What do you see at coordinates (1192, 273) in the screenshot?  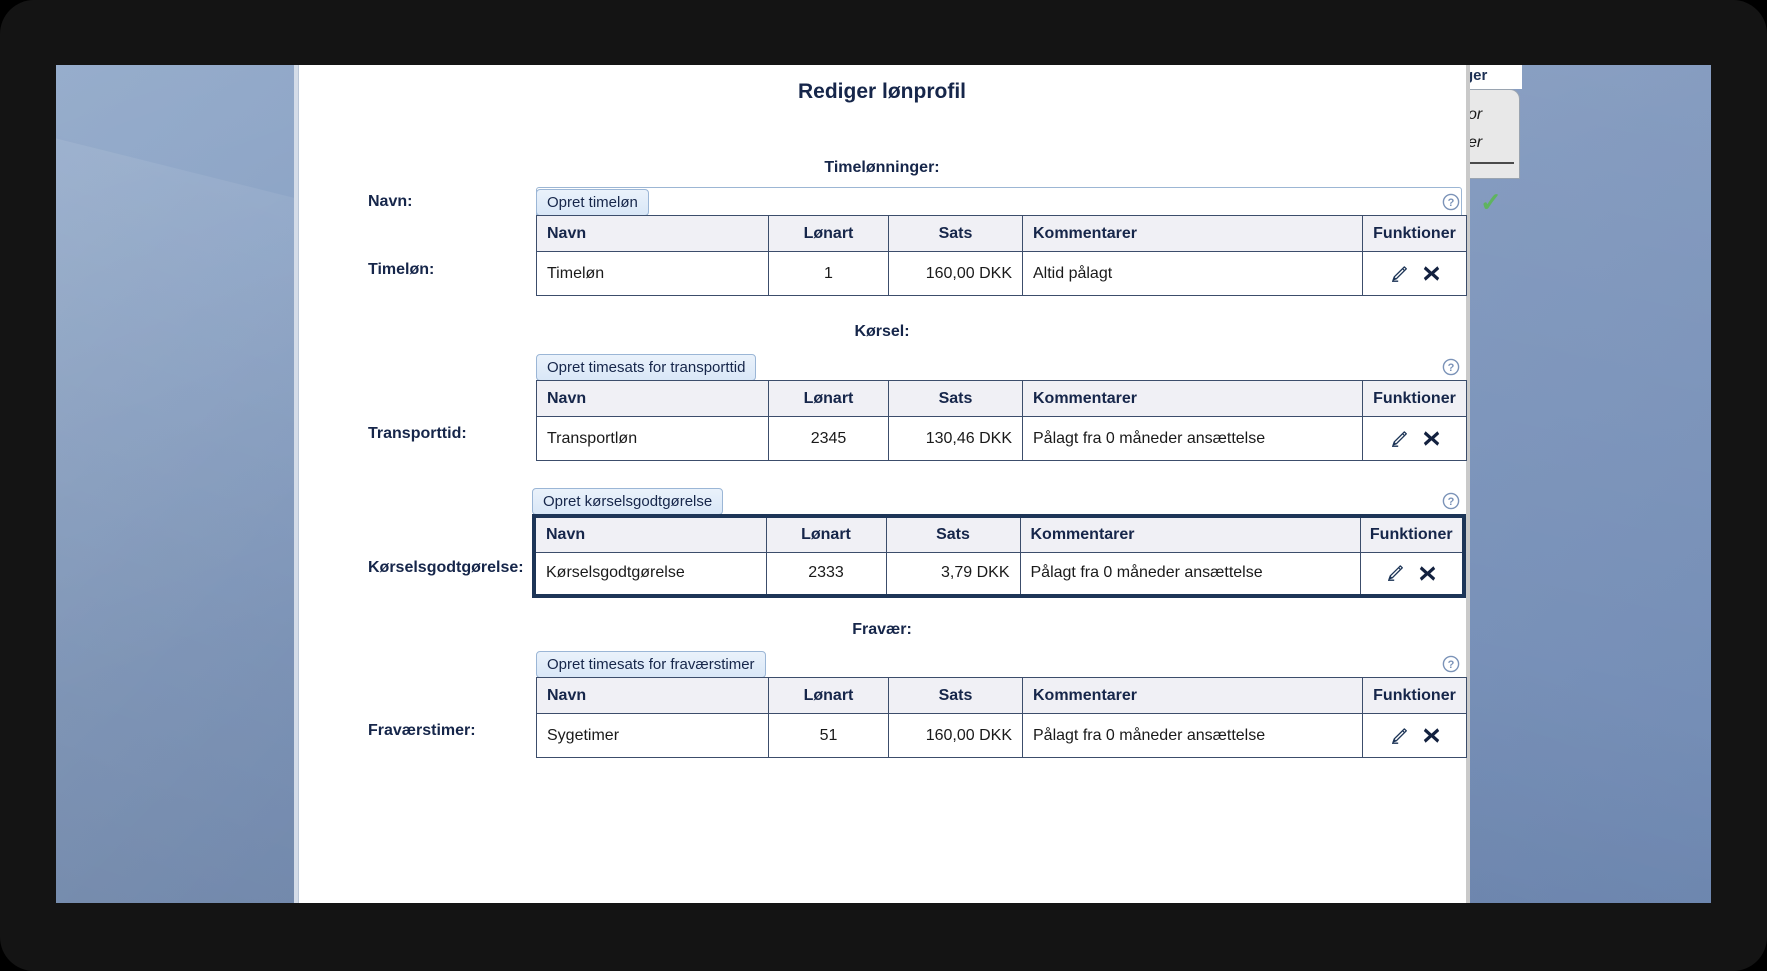 I see `cell-kommentarer: Altid pålagt` at bounding box center [1192, 273].